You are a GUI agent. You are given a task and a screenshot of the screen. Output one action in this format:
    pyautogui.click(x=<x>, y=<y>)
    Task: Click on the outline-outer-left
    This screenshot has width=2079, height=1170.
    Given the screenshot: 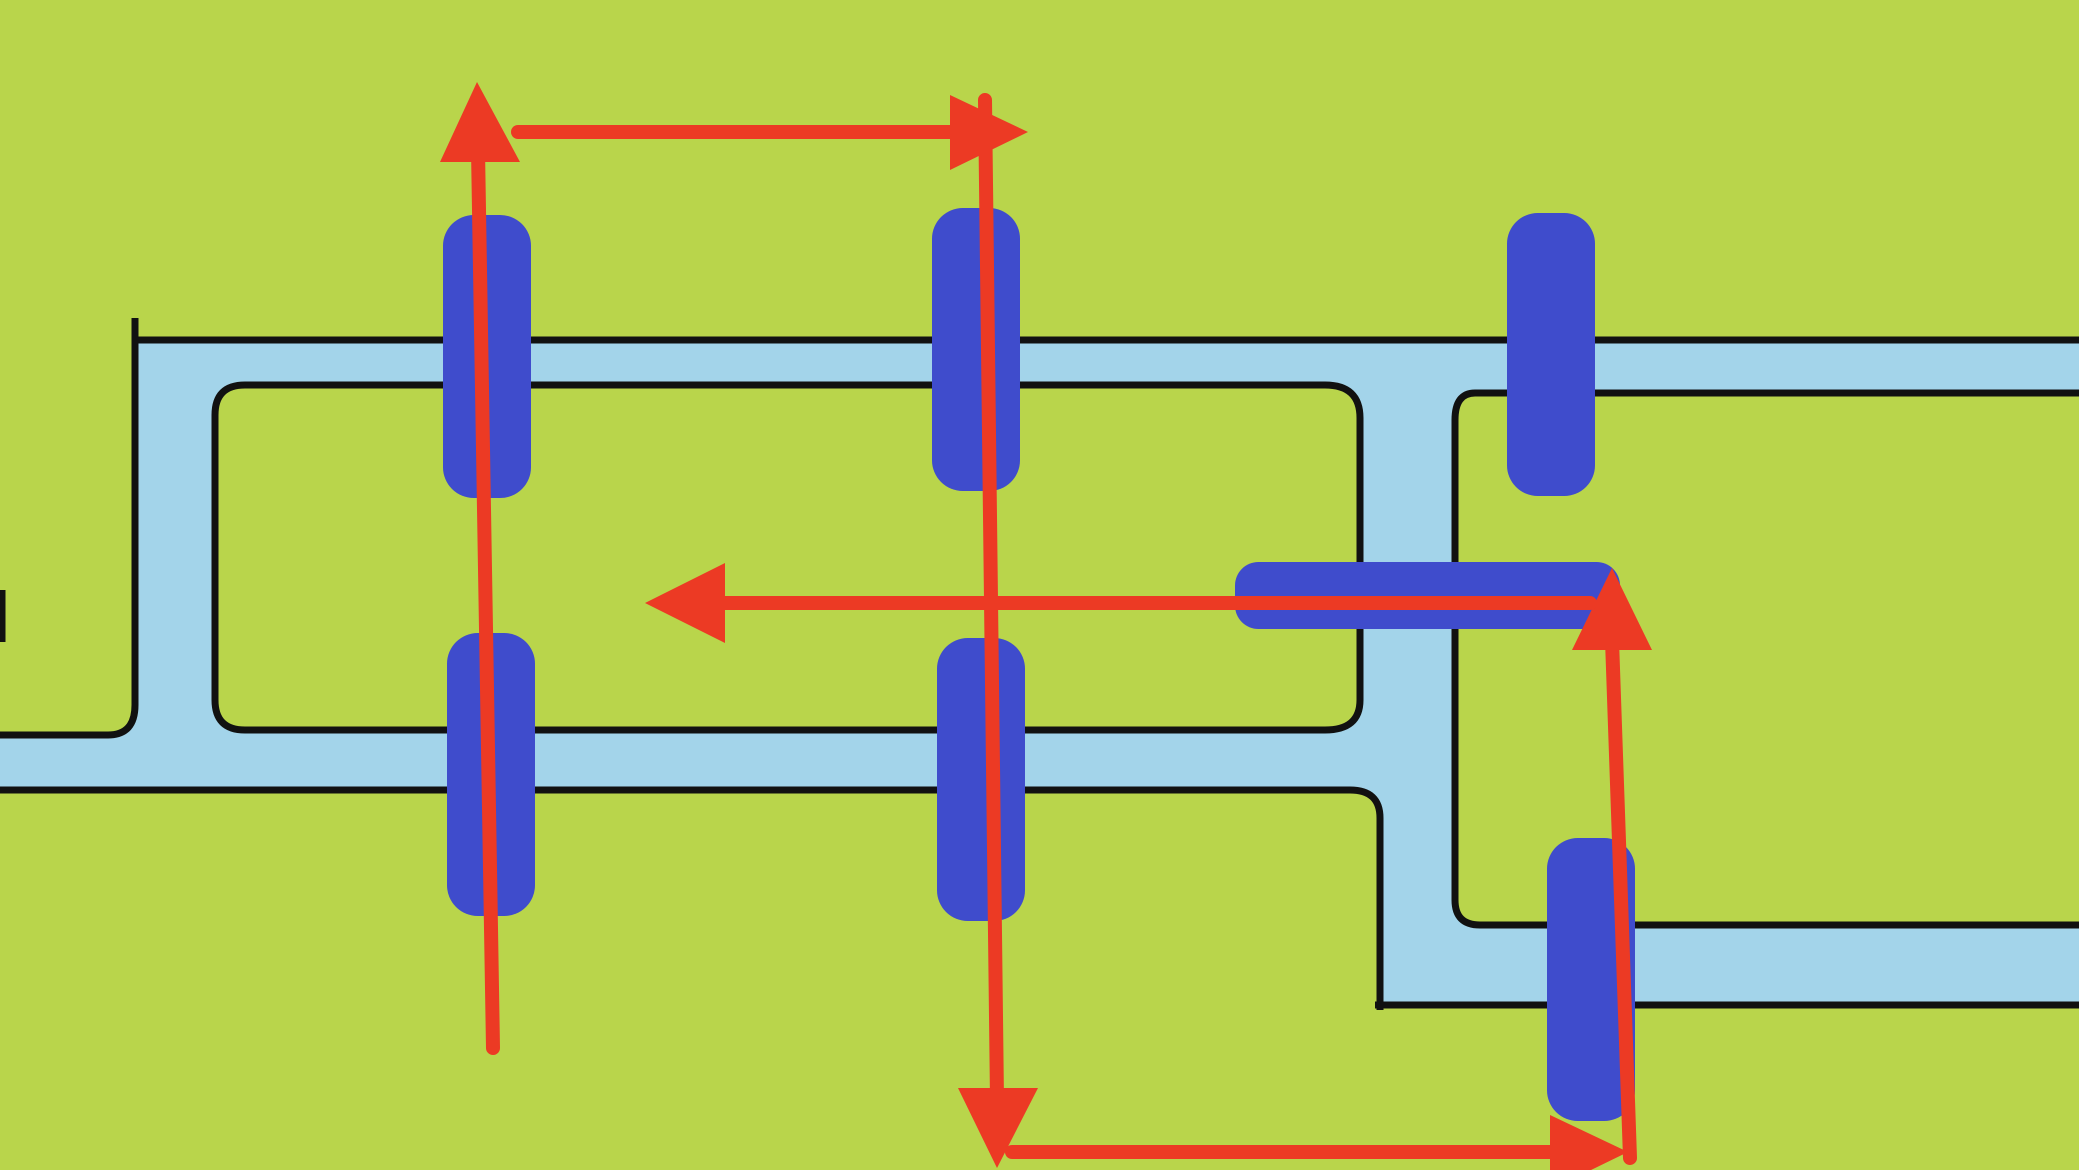 What is the action you would take?
    pyautogui.click(x=69, y=528)
    